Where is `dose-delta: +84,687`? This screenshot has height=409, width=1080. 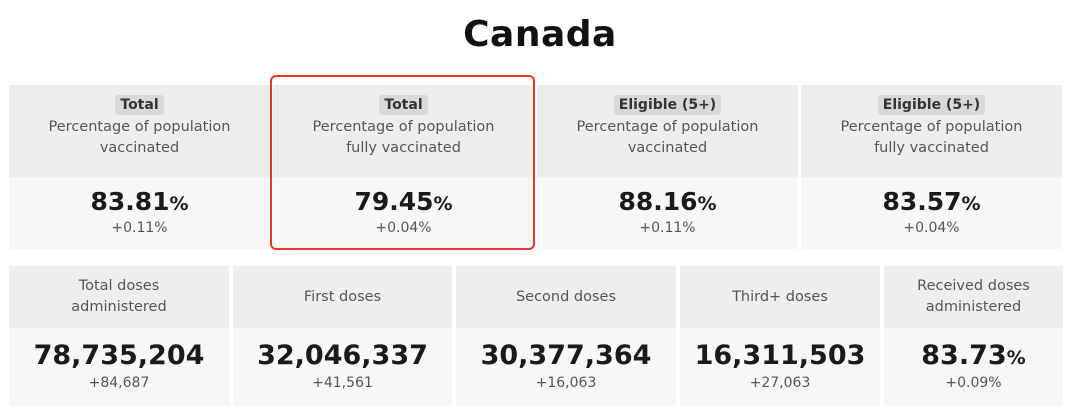
dose-delta: +84,687 is located at coordinates (119, 383).